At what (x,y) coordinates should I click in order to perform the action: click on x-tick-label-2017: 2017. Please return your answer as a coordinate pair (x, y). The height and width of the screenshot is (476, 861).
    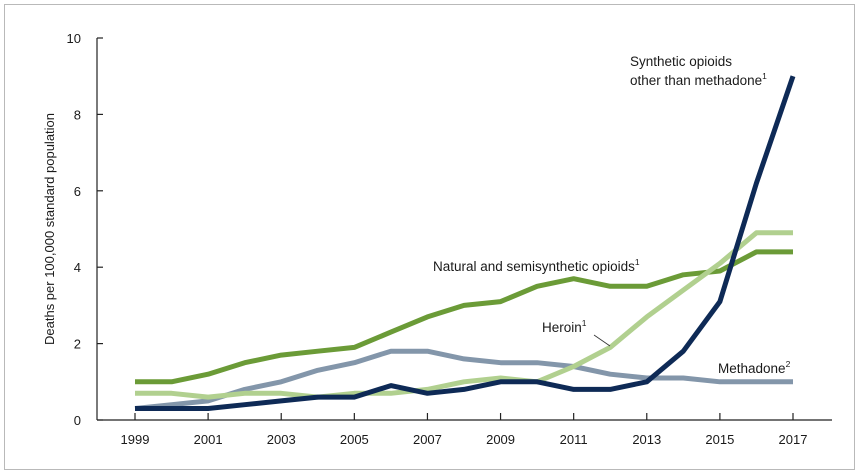
    Looking at the image, I should click on (793, 439).